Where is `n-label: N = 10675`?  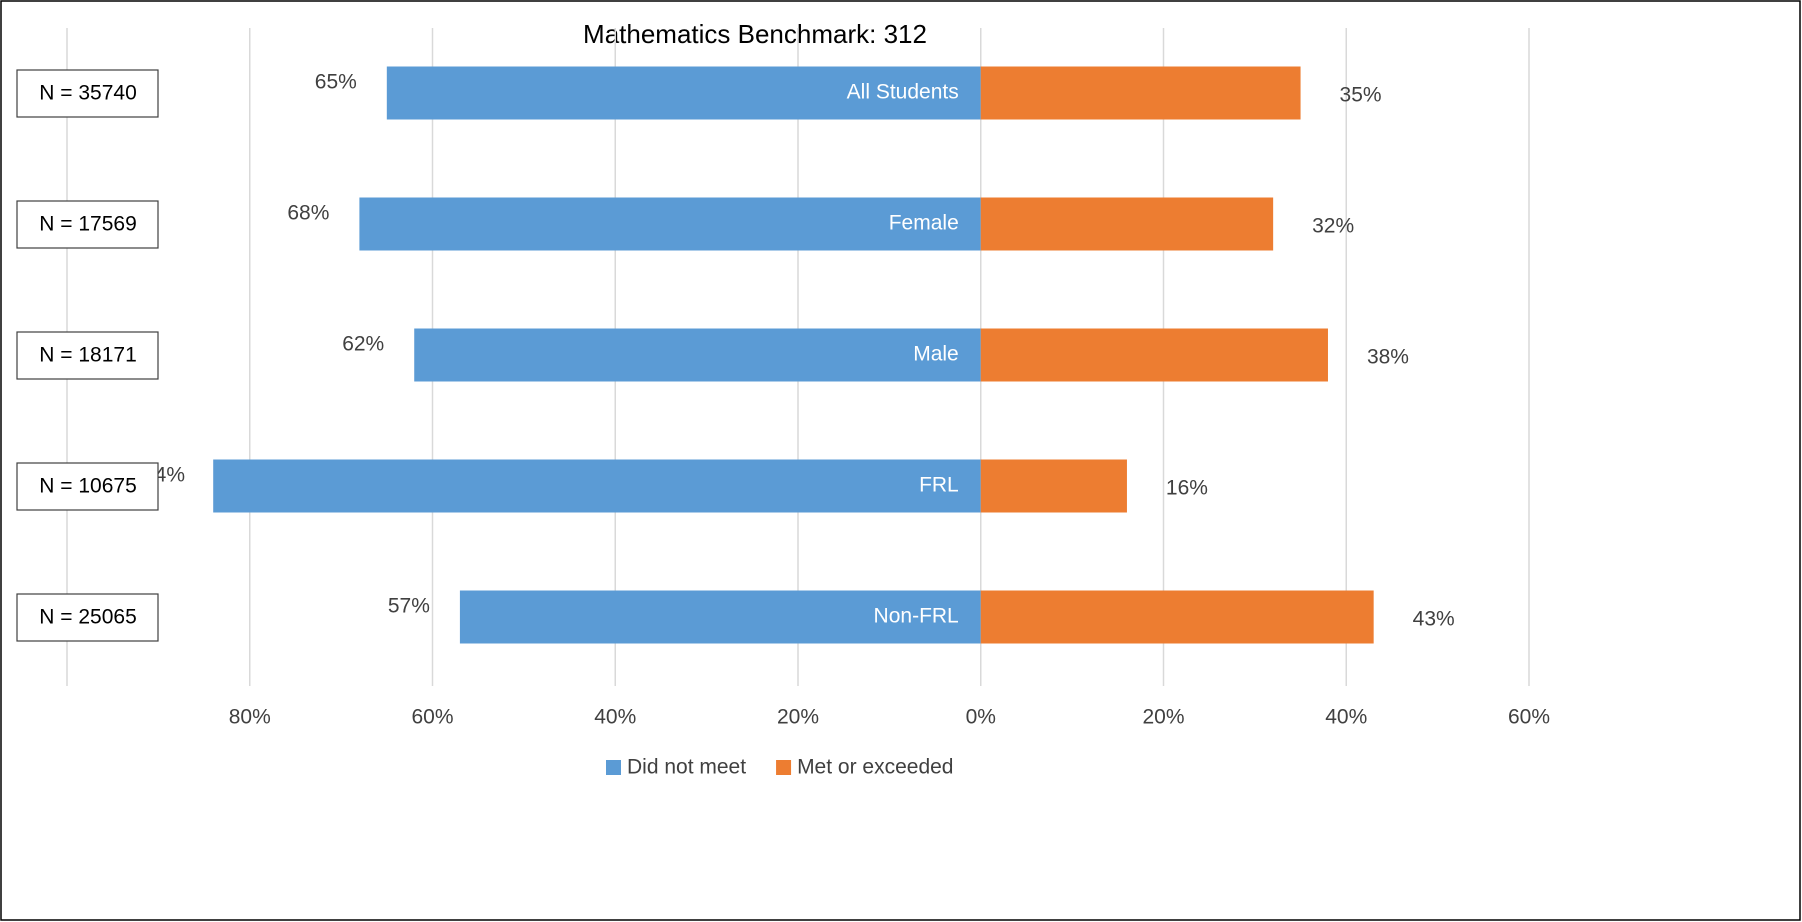 n-label: N = 10675 is located at coordinates (88, 486).